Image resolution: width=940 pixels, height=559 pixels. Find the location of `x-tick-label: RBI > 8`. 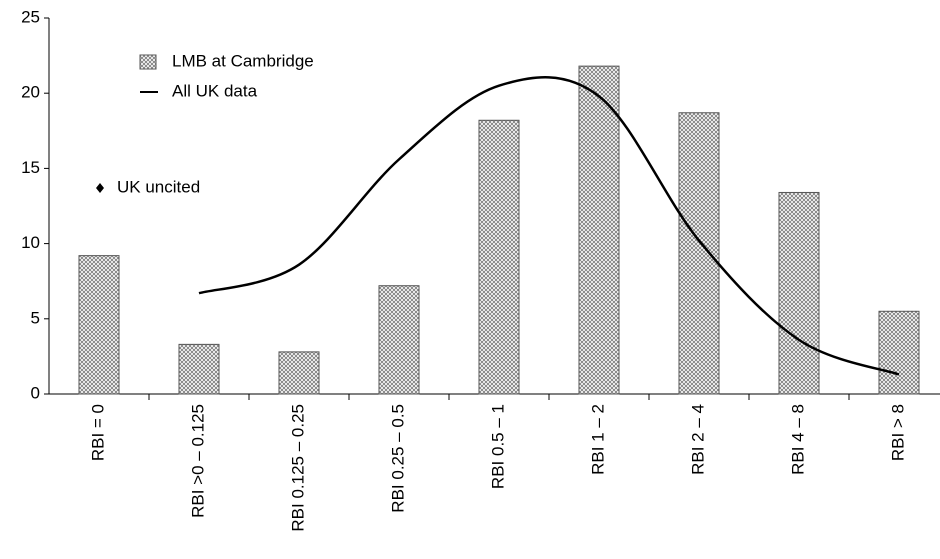

x-tick-label: RBI > 8 is located at coordinates (897, 432).